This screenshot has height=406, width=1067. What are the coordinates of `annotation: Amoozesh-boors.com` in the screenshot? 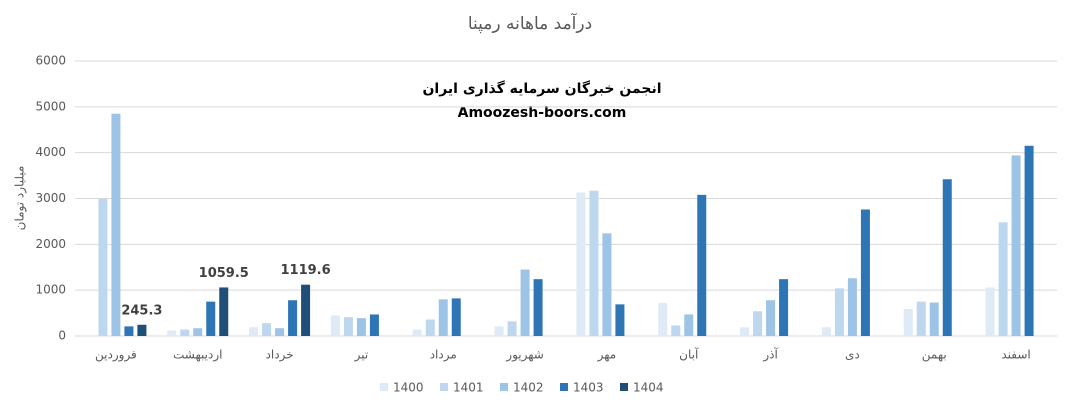 It's located at (542, 113).